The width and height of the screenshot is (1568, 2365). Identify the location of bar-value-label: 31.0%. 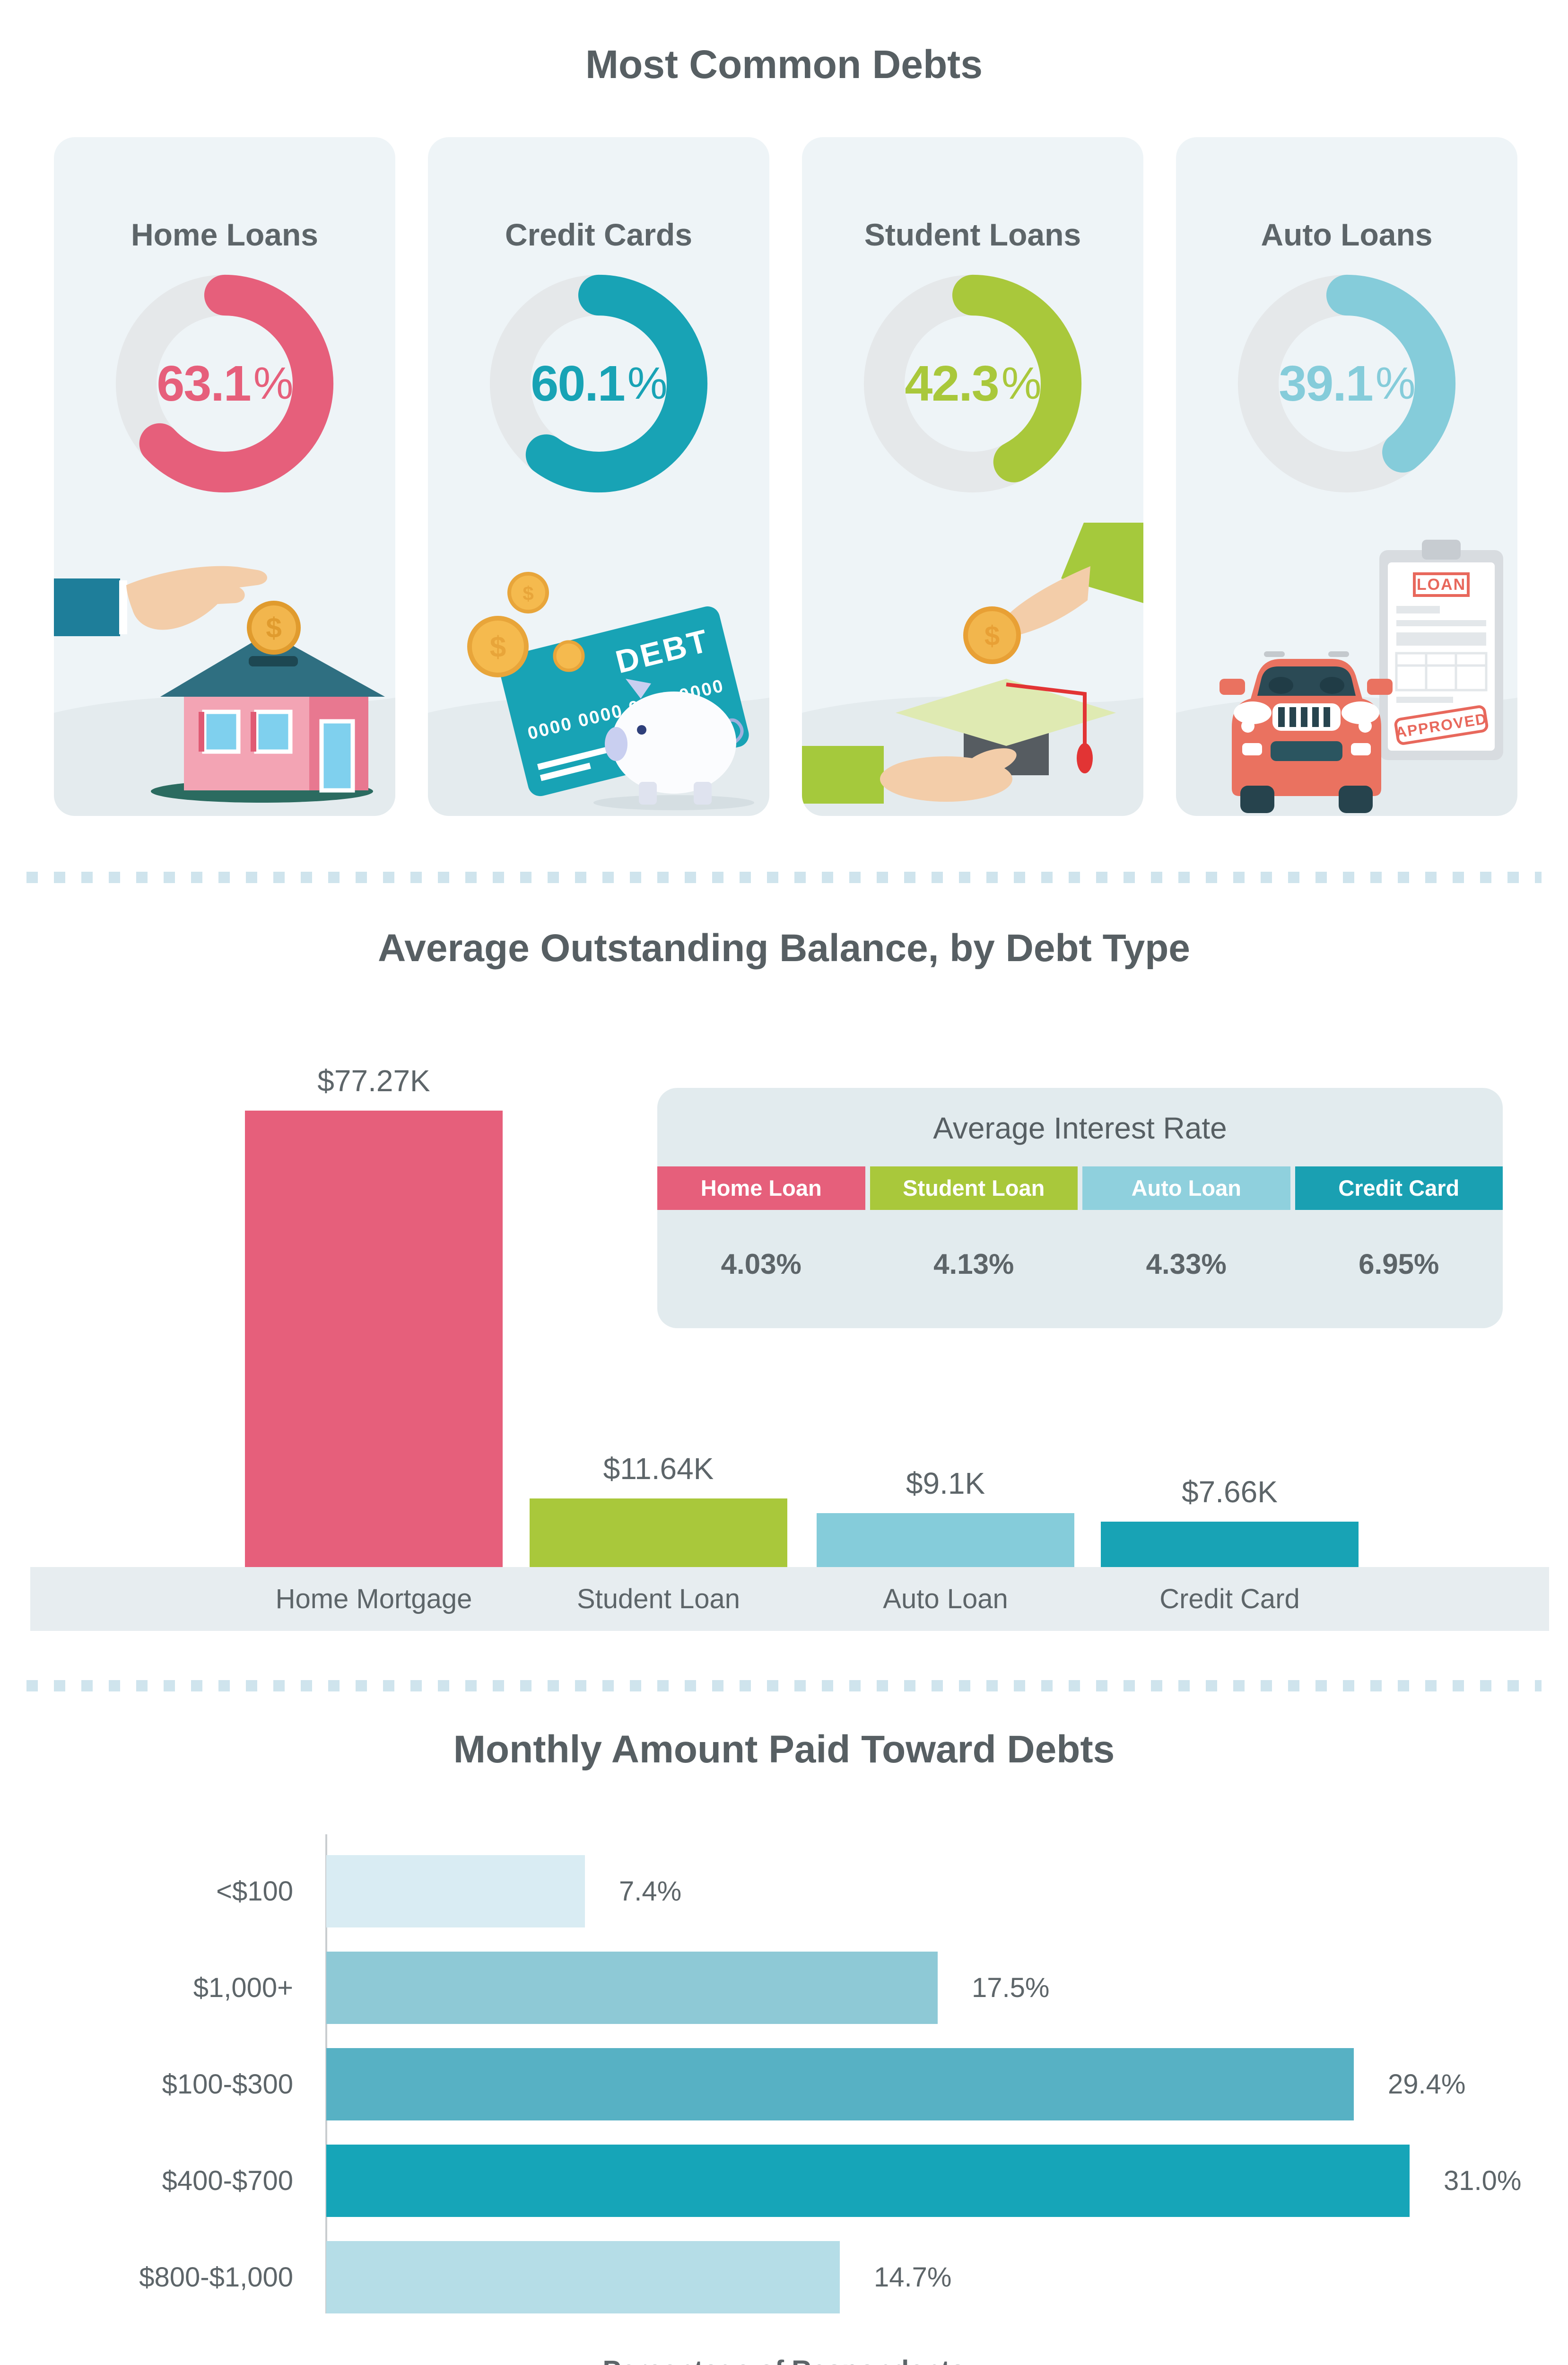
(1483, 2180).